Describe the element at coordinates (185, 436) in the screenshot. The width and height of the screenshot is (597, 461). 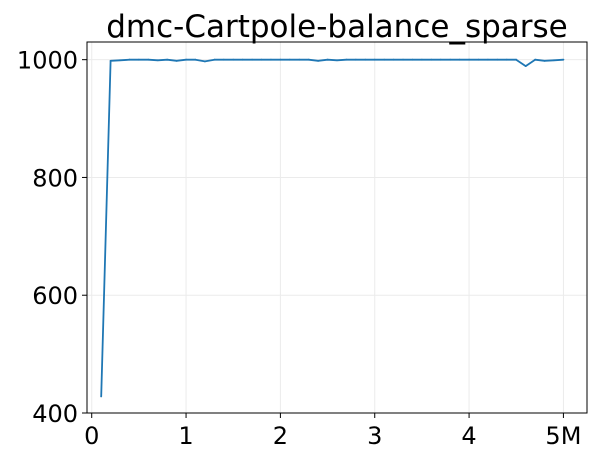
I see `x-tick-label: 1` at that location.